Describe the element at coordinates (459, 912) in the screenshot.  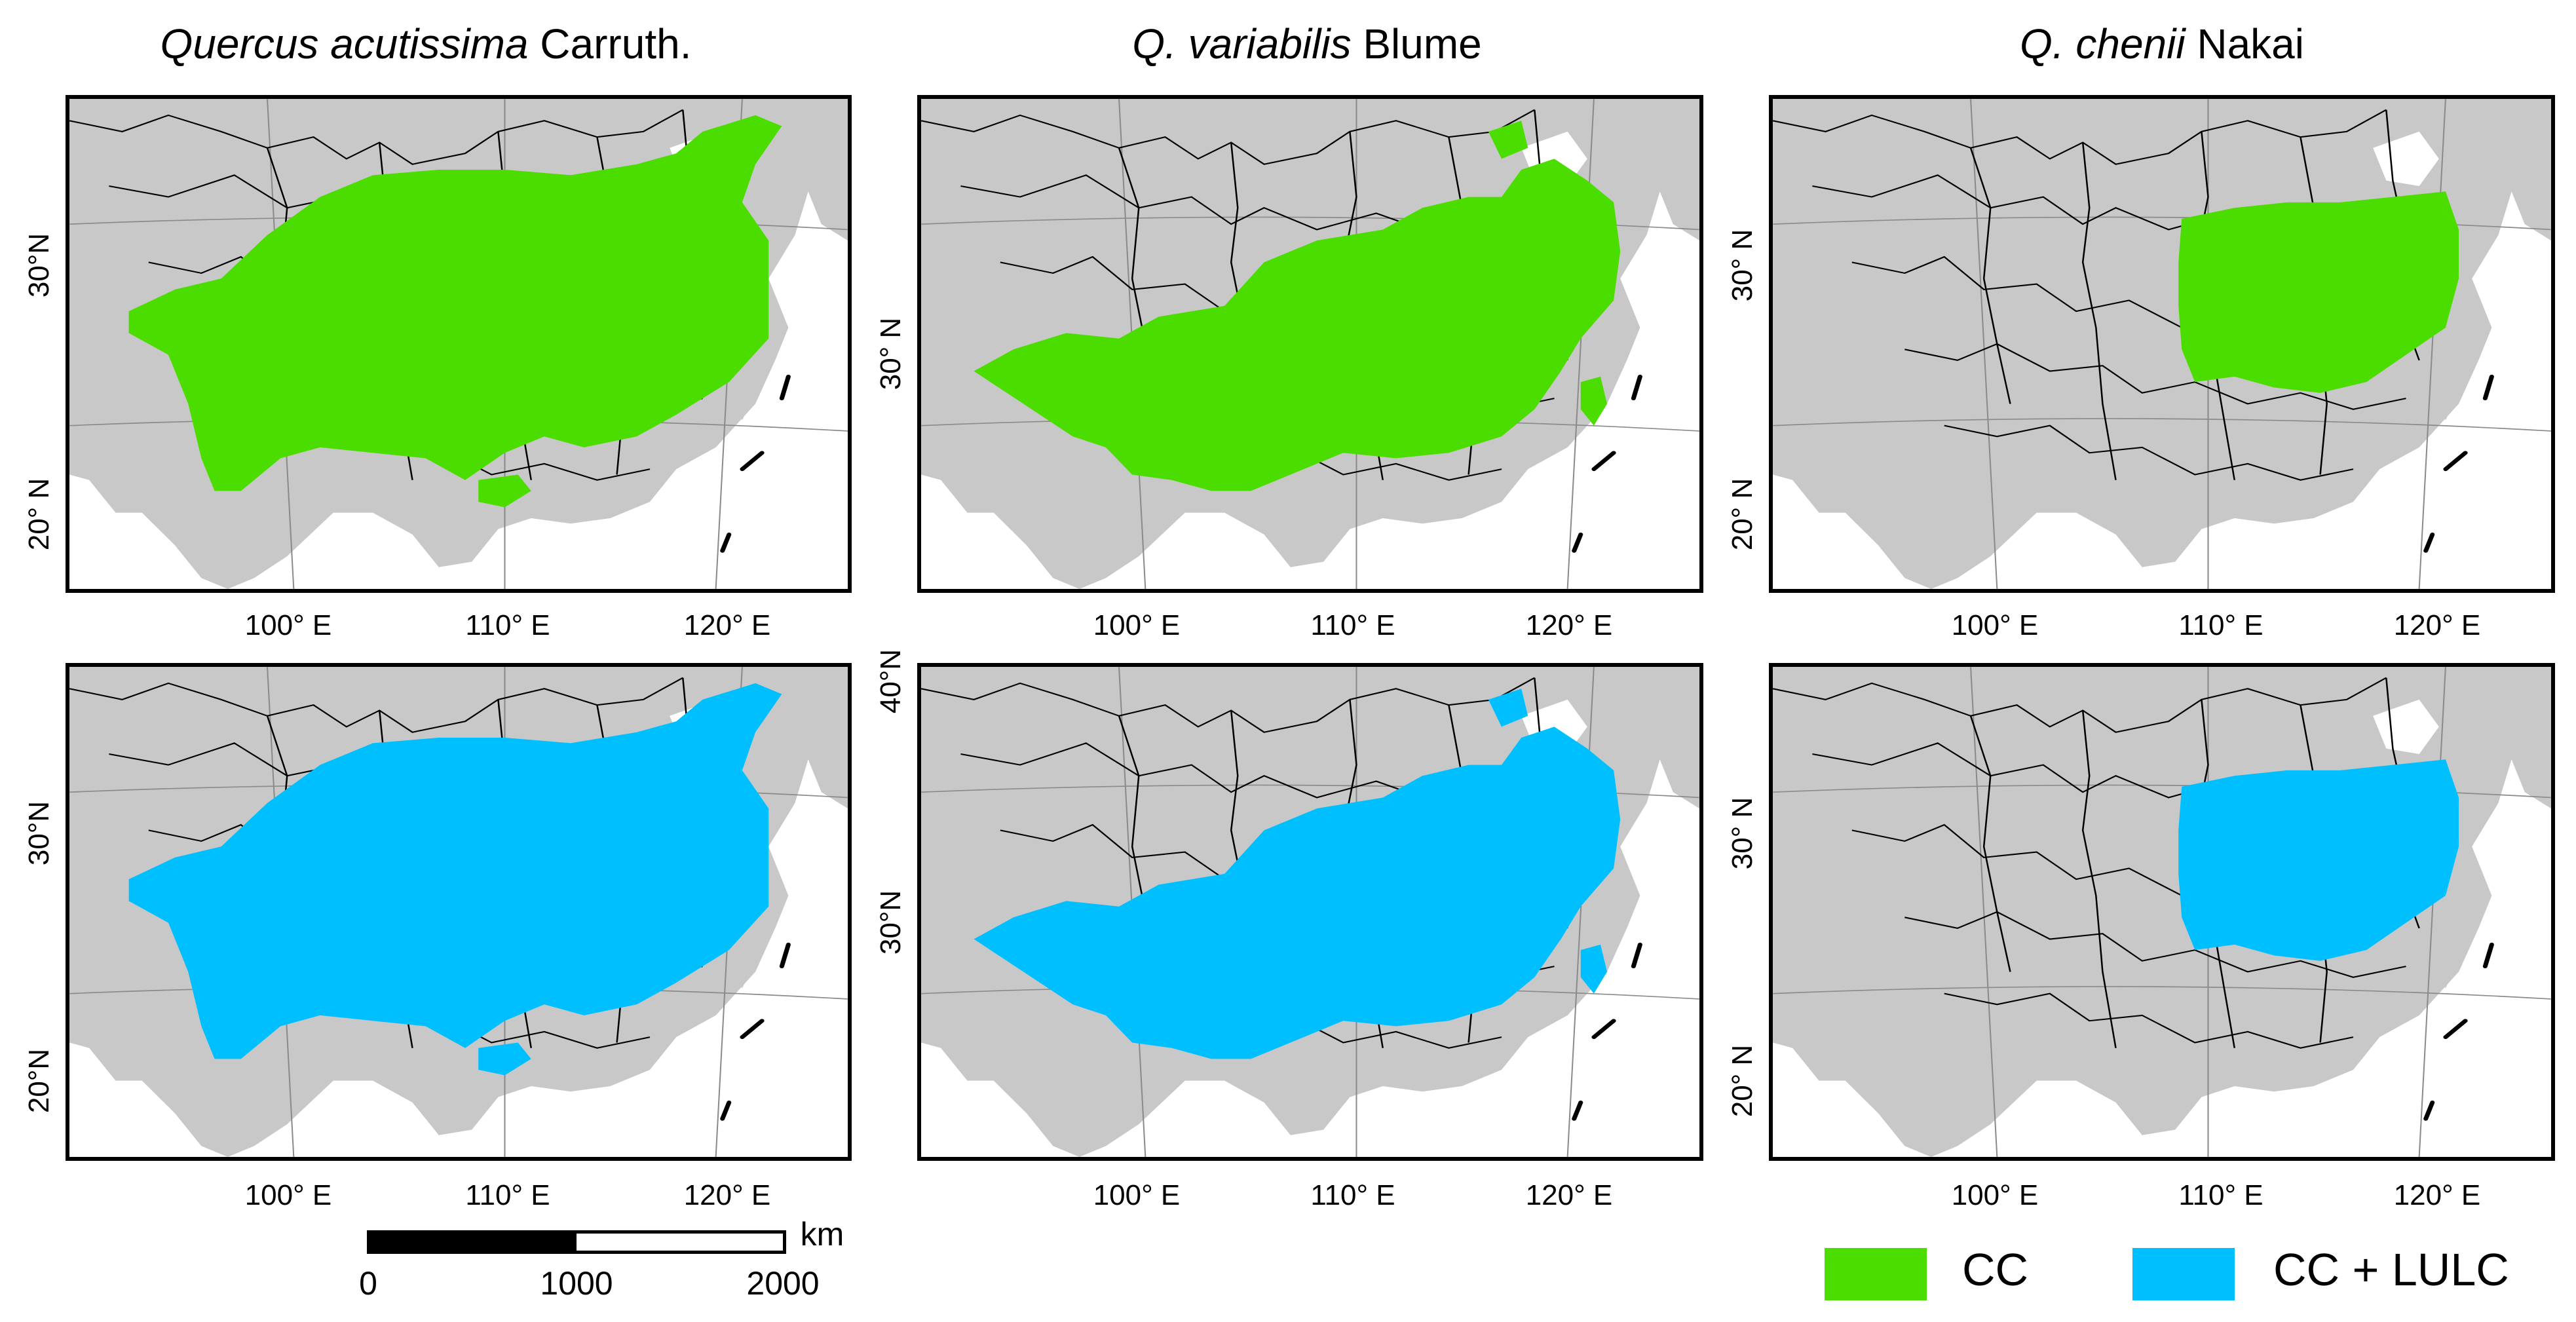
I see `map-acutissima-cc-lulc` at that location.